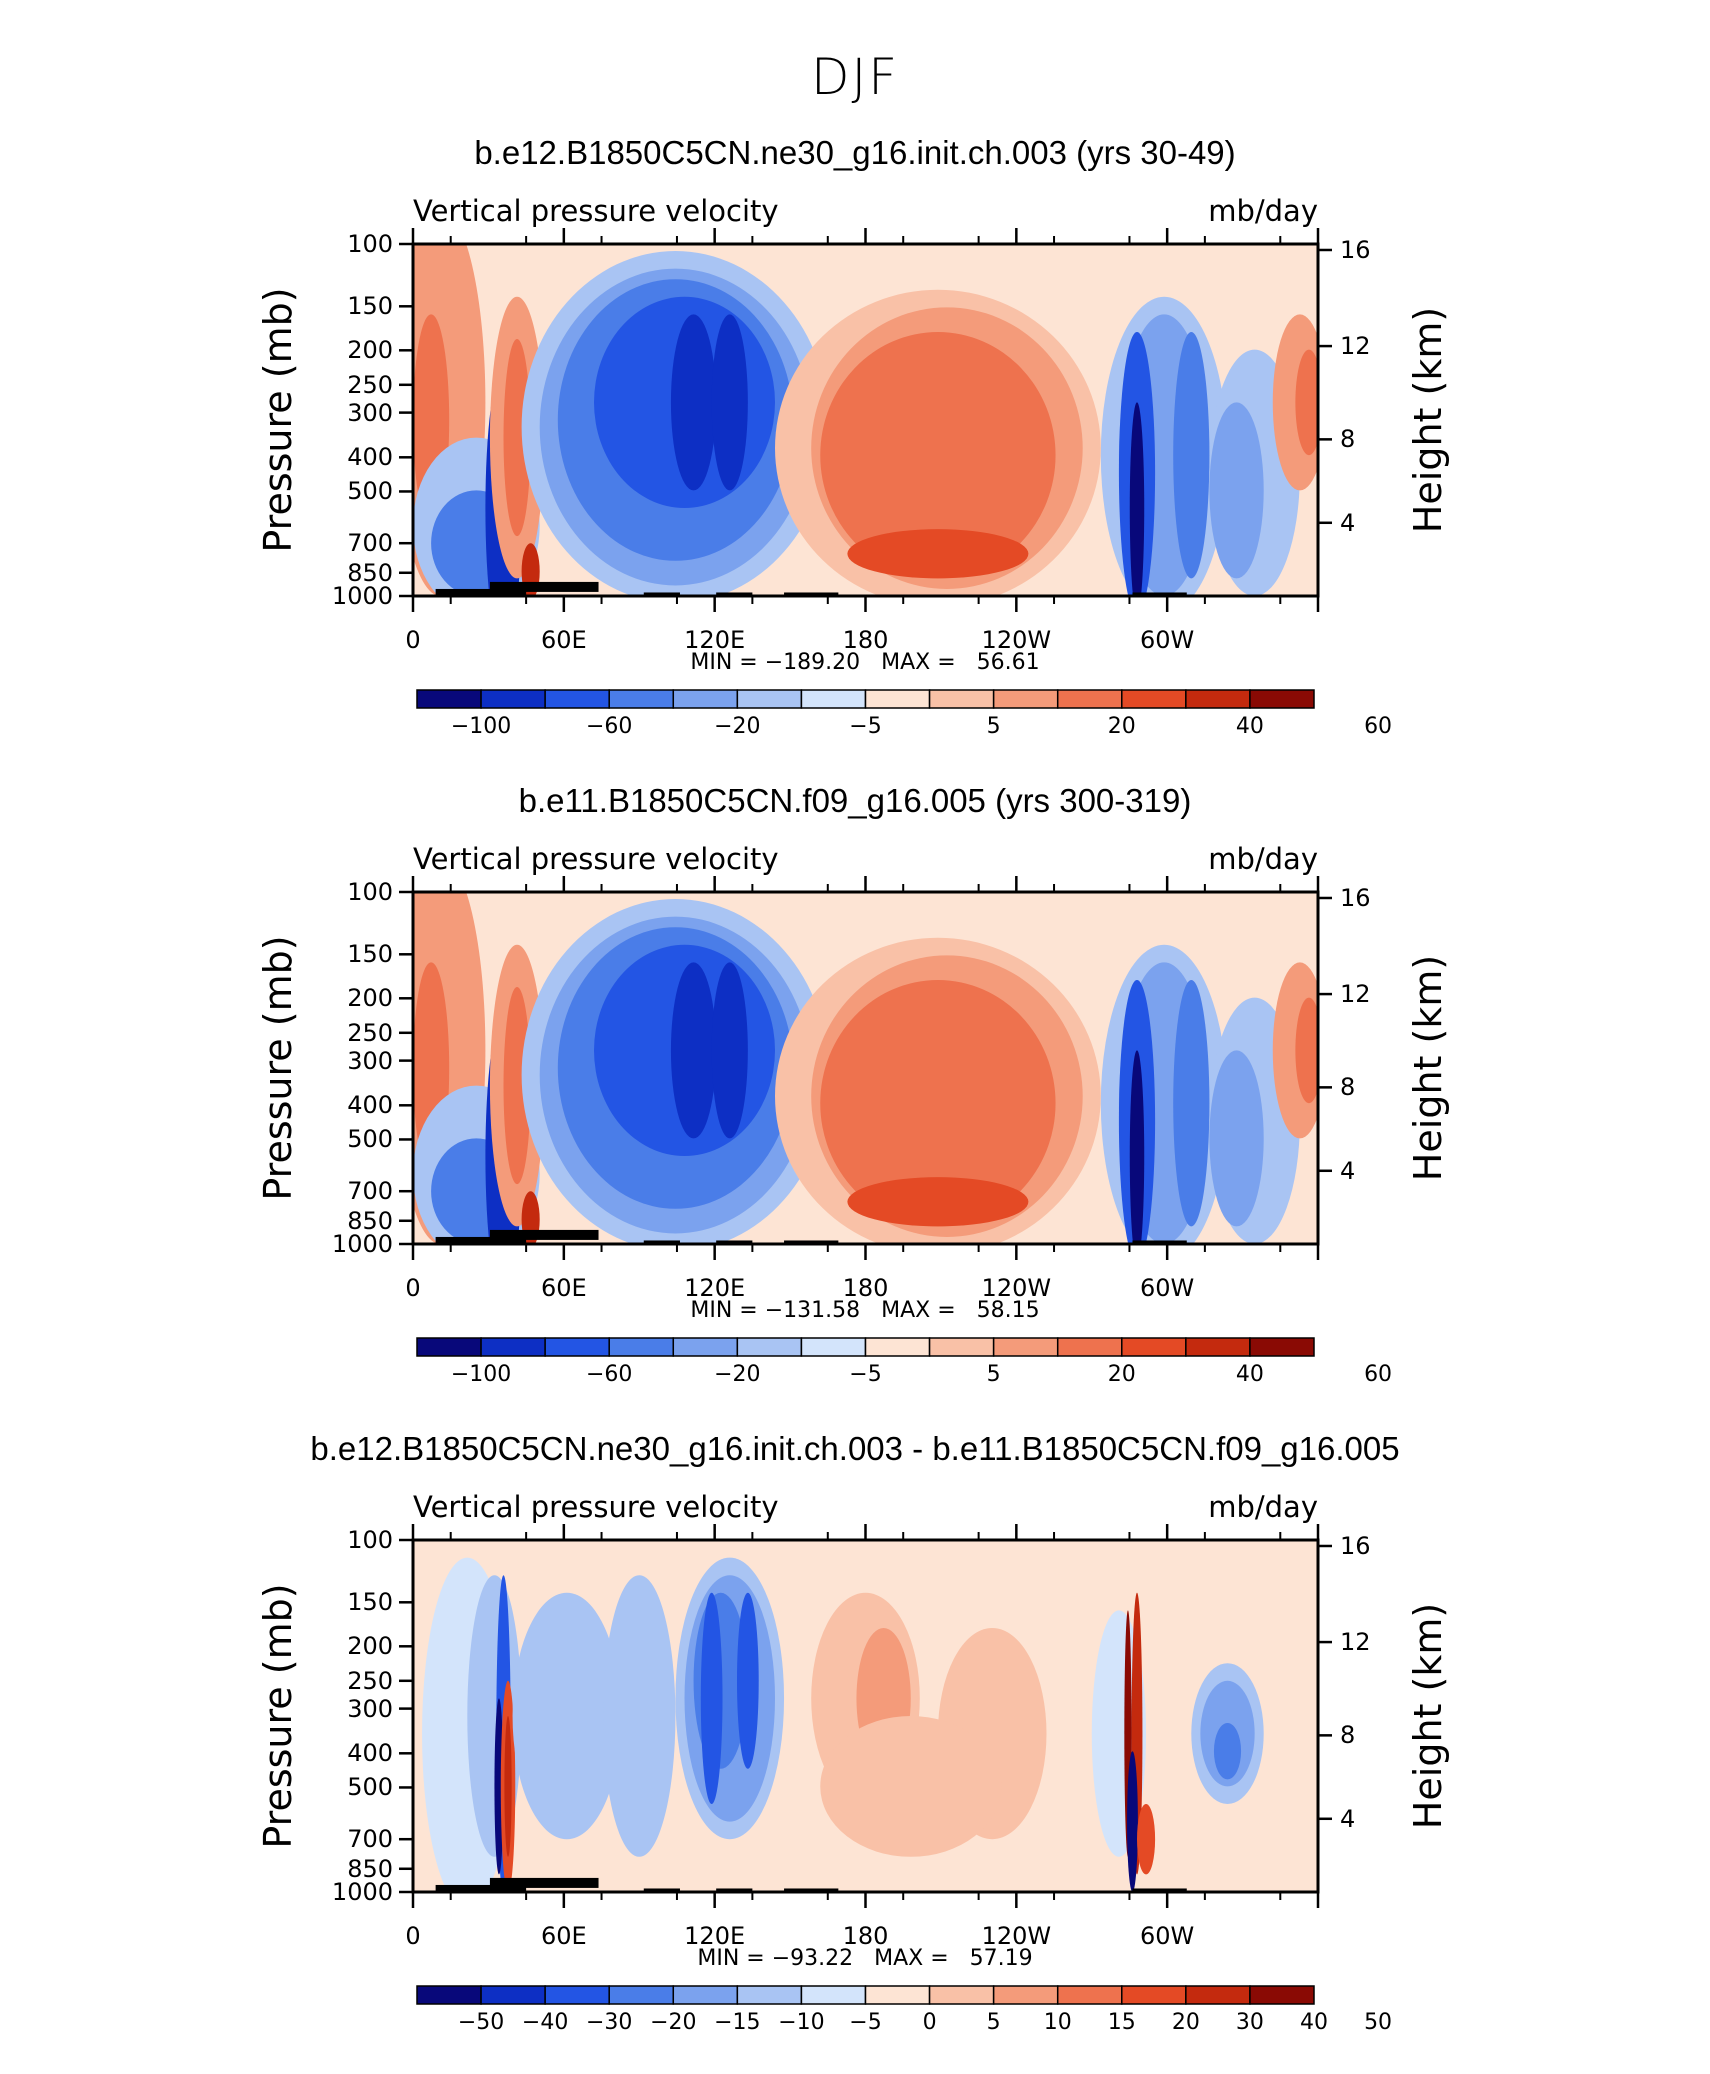  What do you see at coordinates (1263, 1507) in the screenshot?
I see `units-label-2: mb/day` at bounding box center [1263, 1507].